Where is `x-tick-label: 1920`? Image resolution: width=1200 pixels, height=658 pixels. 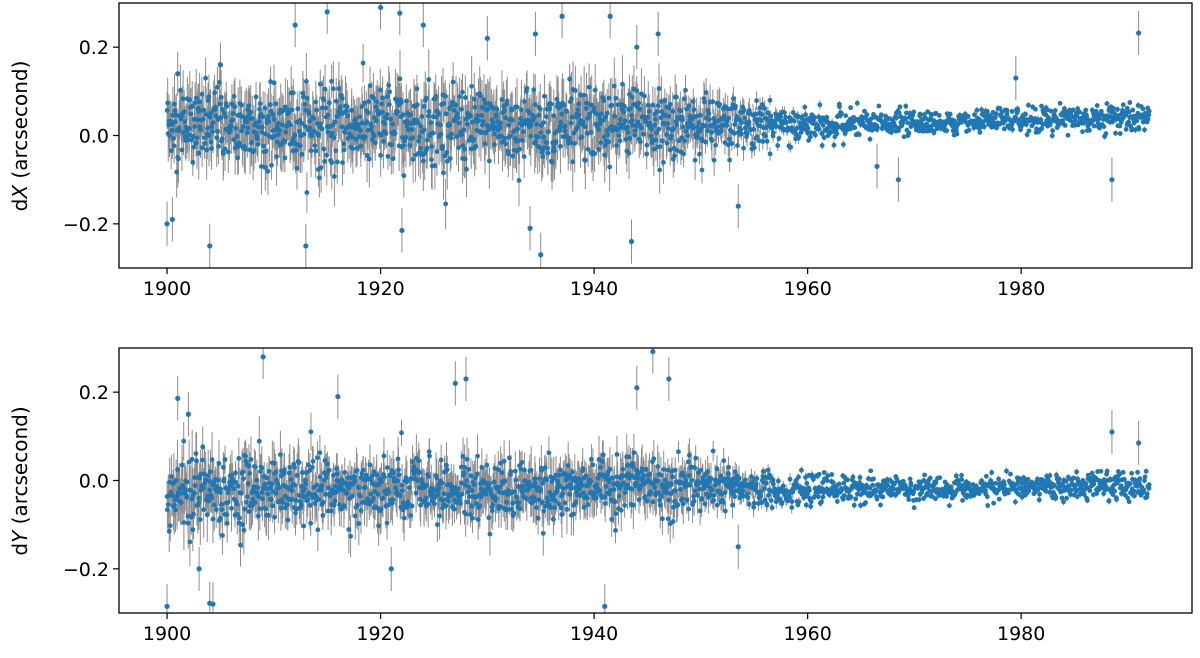 x-tick-label: 1920 is located at coordinates (380, 289).